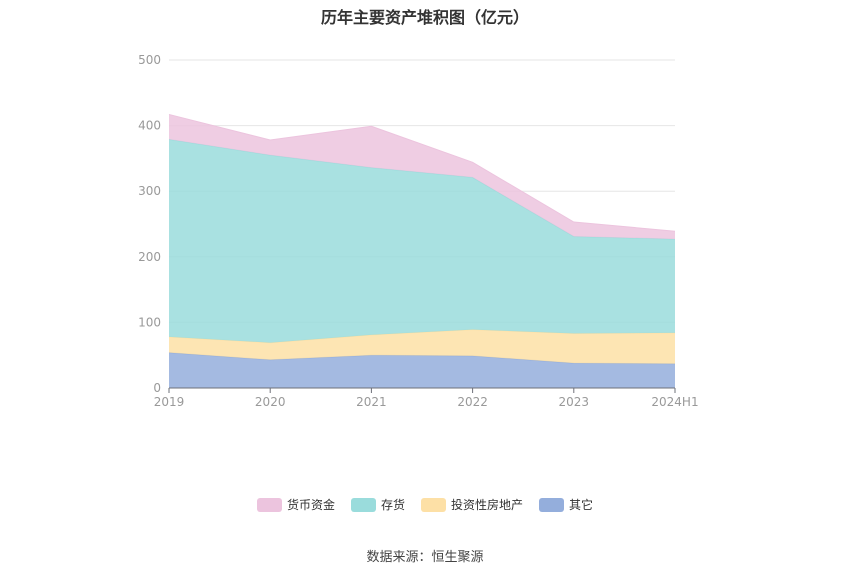  I want to click on x-tick-label: 2019, so click(169, 402).